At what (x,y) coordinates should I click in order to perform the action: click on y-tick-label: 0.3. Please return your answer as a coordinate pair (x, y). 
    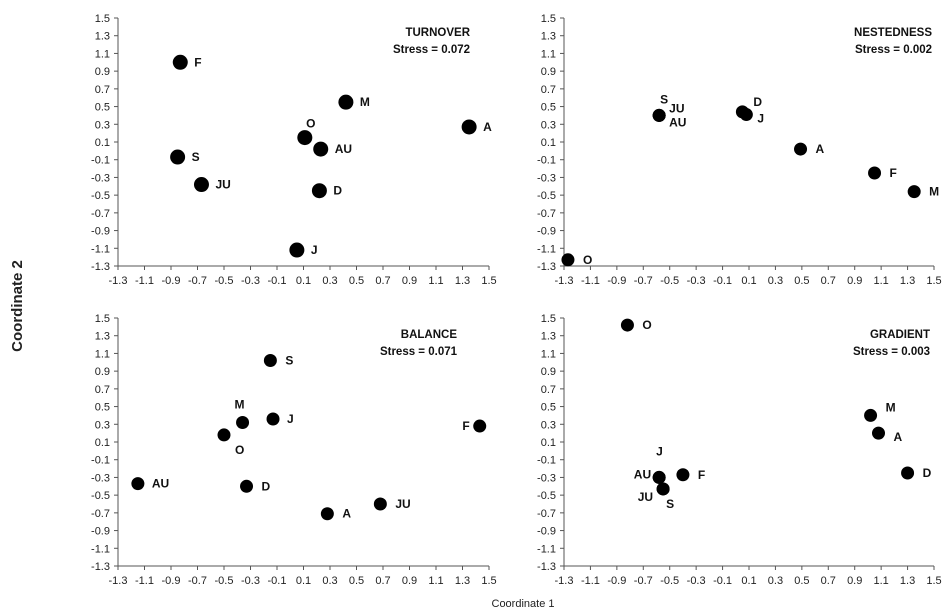
    Looking at the image, I should click on (102, 125).